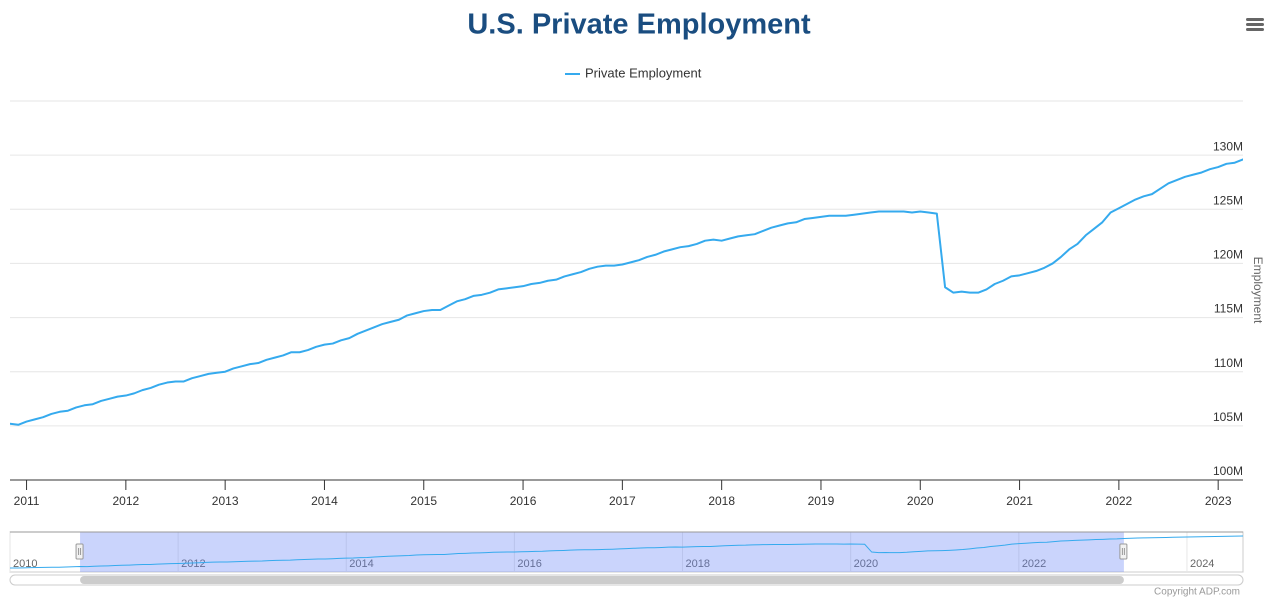 The image size is (1278, 600). Describe the element at coordinates (25, 564) in the screenshot. I see `navigator-tick-label: 2010` at that location.